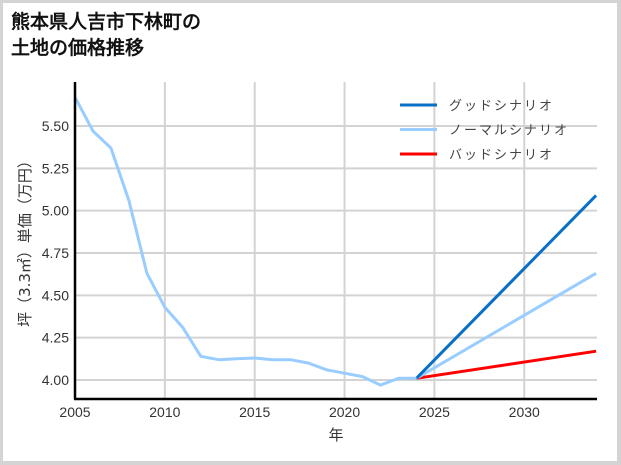 The image size is (621, 465). What do you see at coordinates (106, 35) in the screenshot?
I see `chart-title: 熊本県人吉市下林町の 土地の価格推移` at bounding box center [106, 35].